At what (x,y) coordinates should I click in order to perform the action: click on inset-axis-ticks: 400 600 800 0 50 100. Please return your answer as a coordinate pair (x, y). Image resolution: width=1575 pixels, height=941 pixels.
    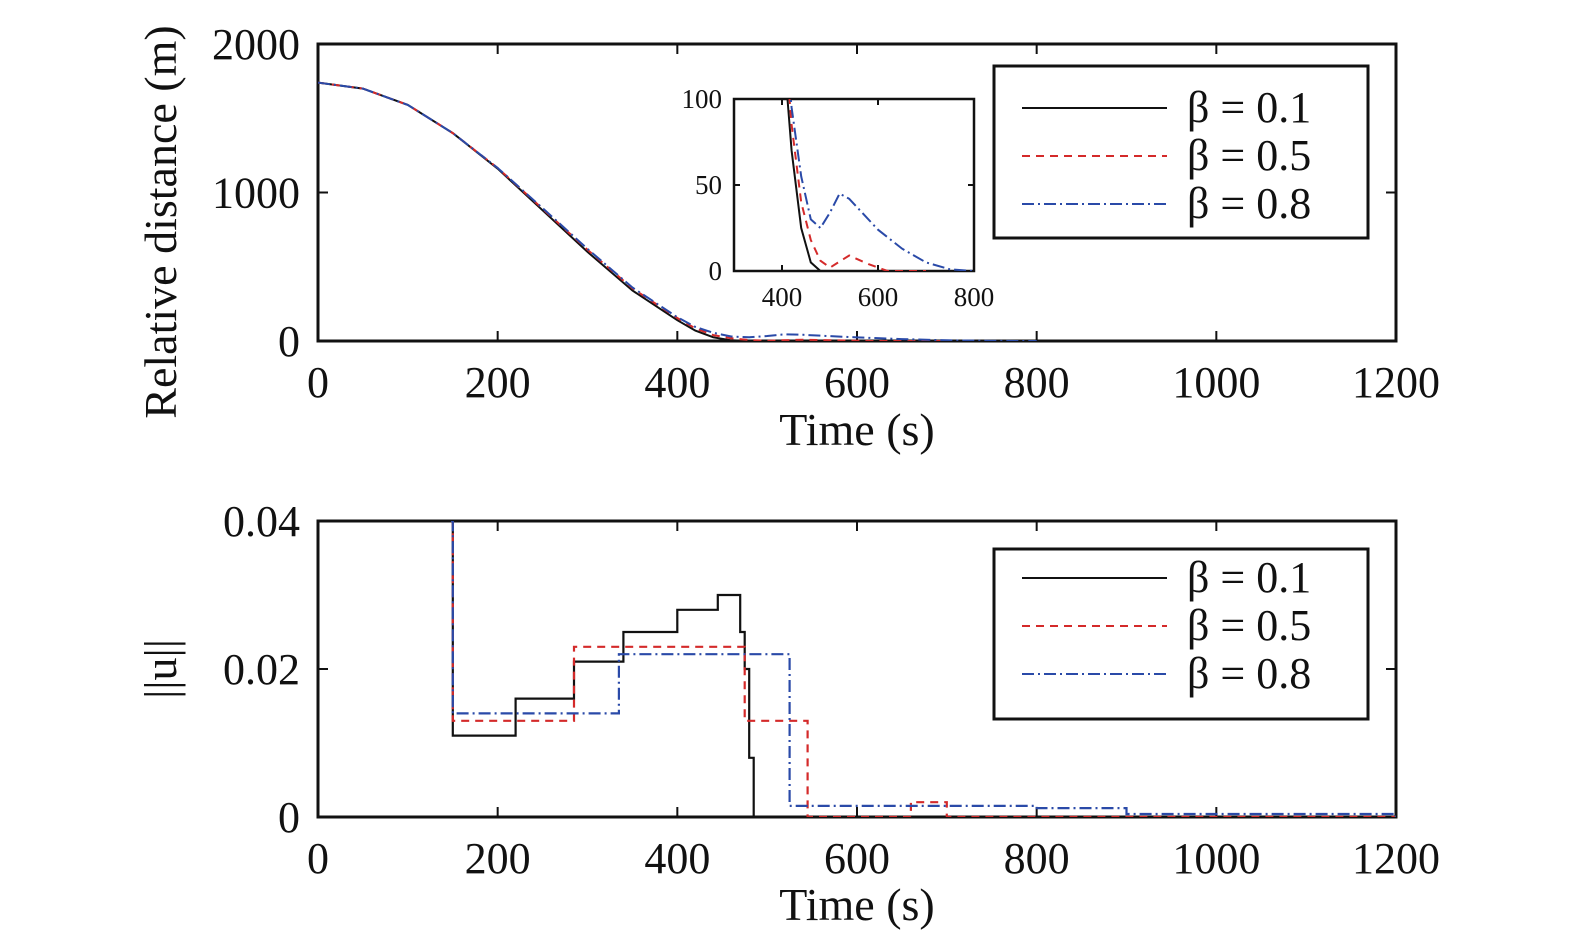
    Looking at the image, I should click on (838, 198).